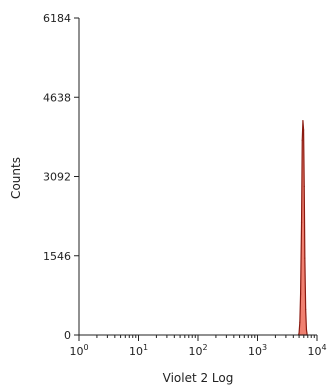  Describe the element at coordinates (198, 378) in the screenshot. I see `x-axis-label: Violet 2 Log` at that location.